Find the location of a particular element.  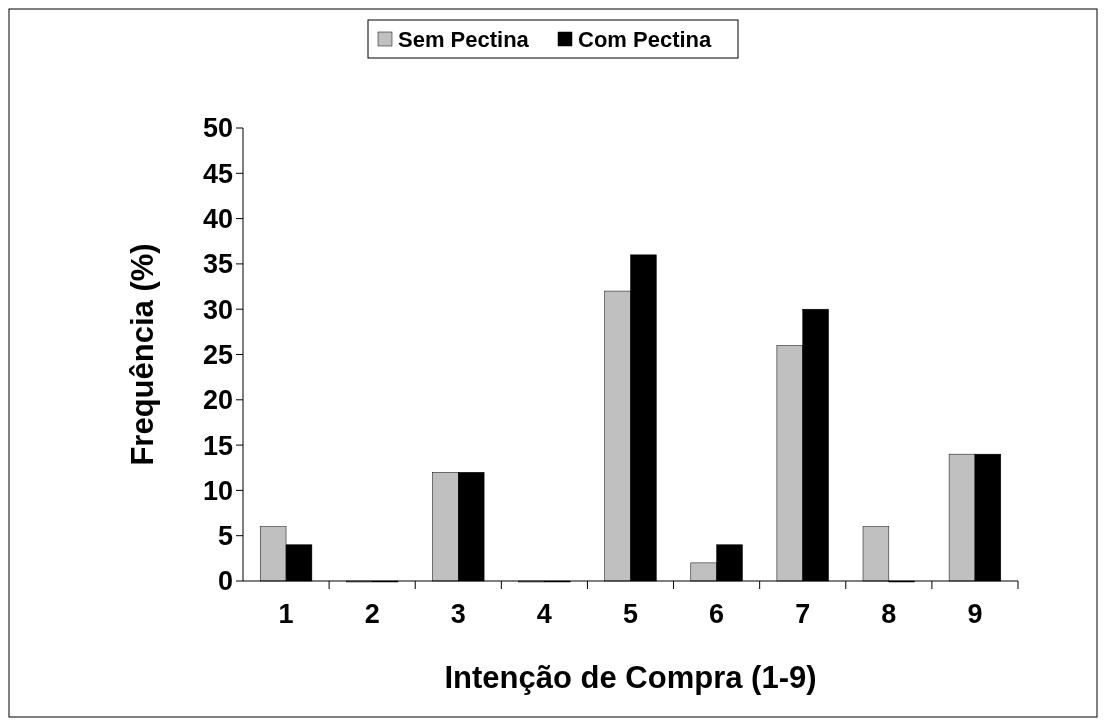

x-tick-label: 6 is located at coordinates (717, 614).